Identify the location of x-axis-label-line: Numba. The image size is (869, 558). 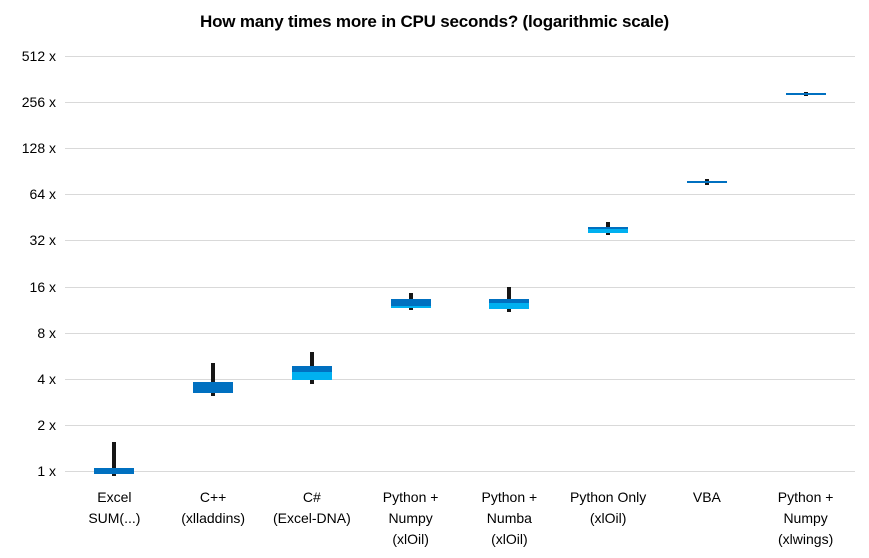
(509, 518).